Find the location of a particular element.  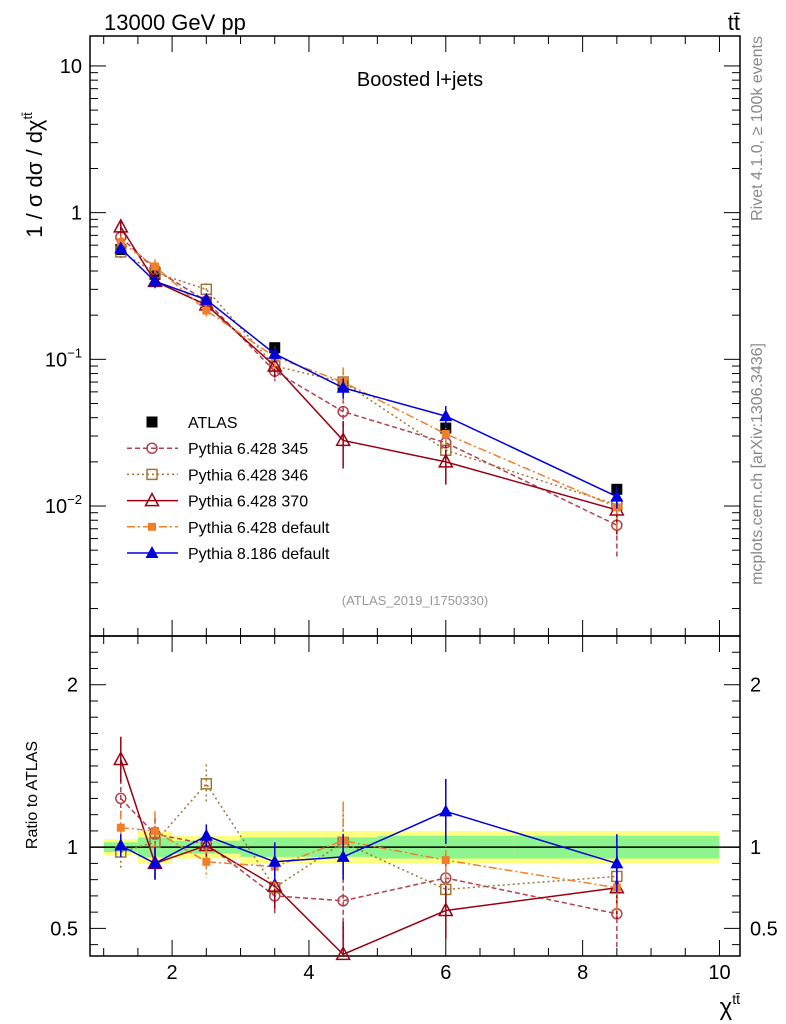

ratio-y-tick-label-right: 1 is located at coordinates (755, 848).